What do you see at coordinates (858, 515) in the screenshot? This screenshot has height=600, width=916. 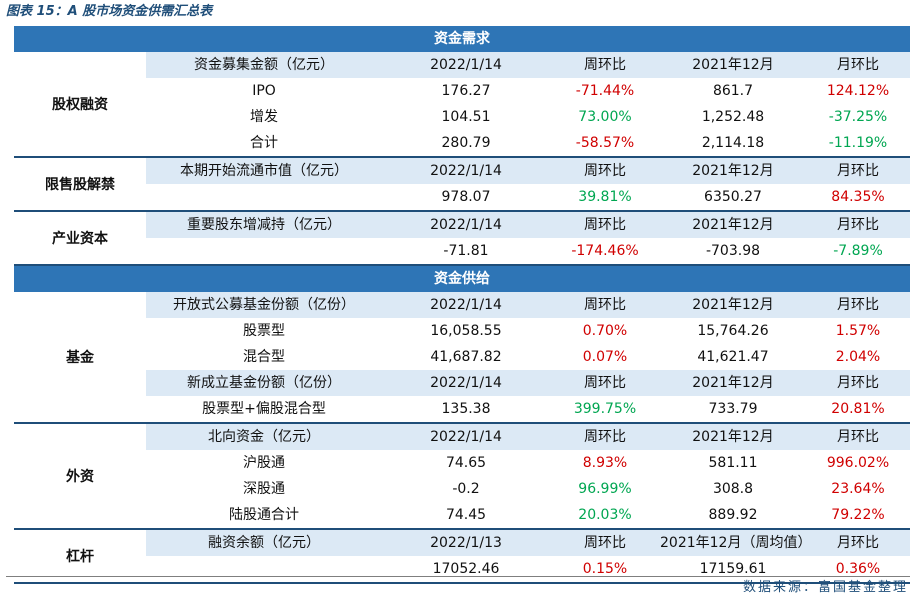 I see `table-cell: 79.22%` at bounding box center [858, 515].